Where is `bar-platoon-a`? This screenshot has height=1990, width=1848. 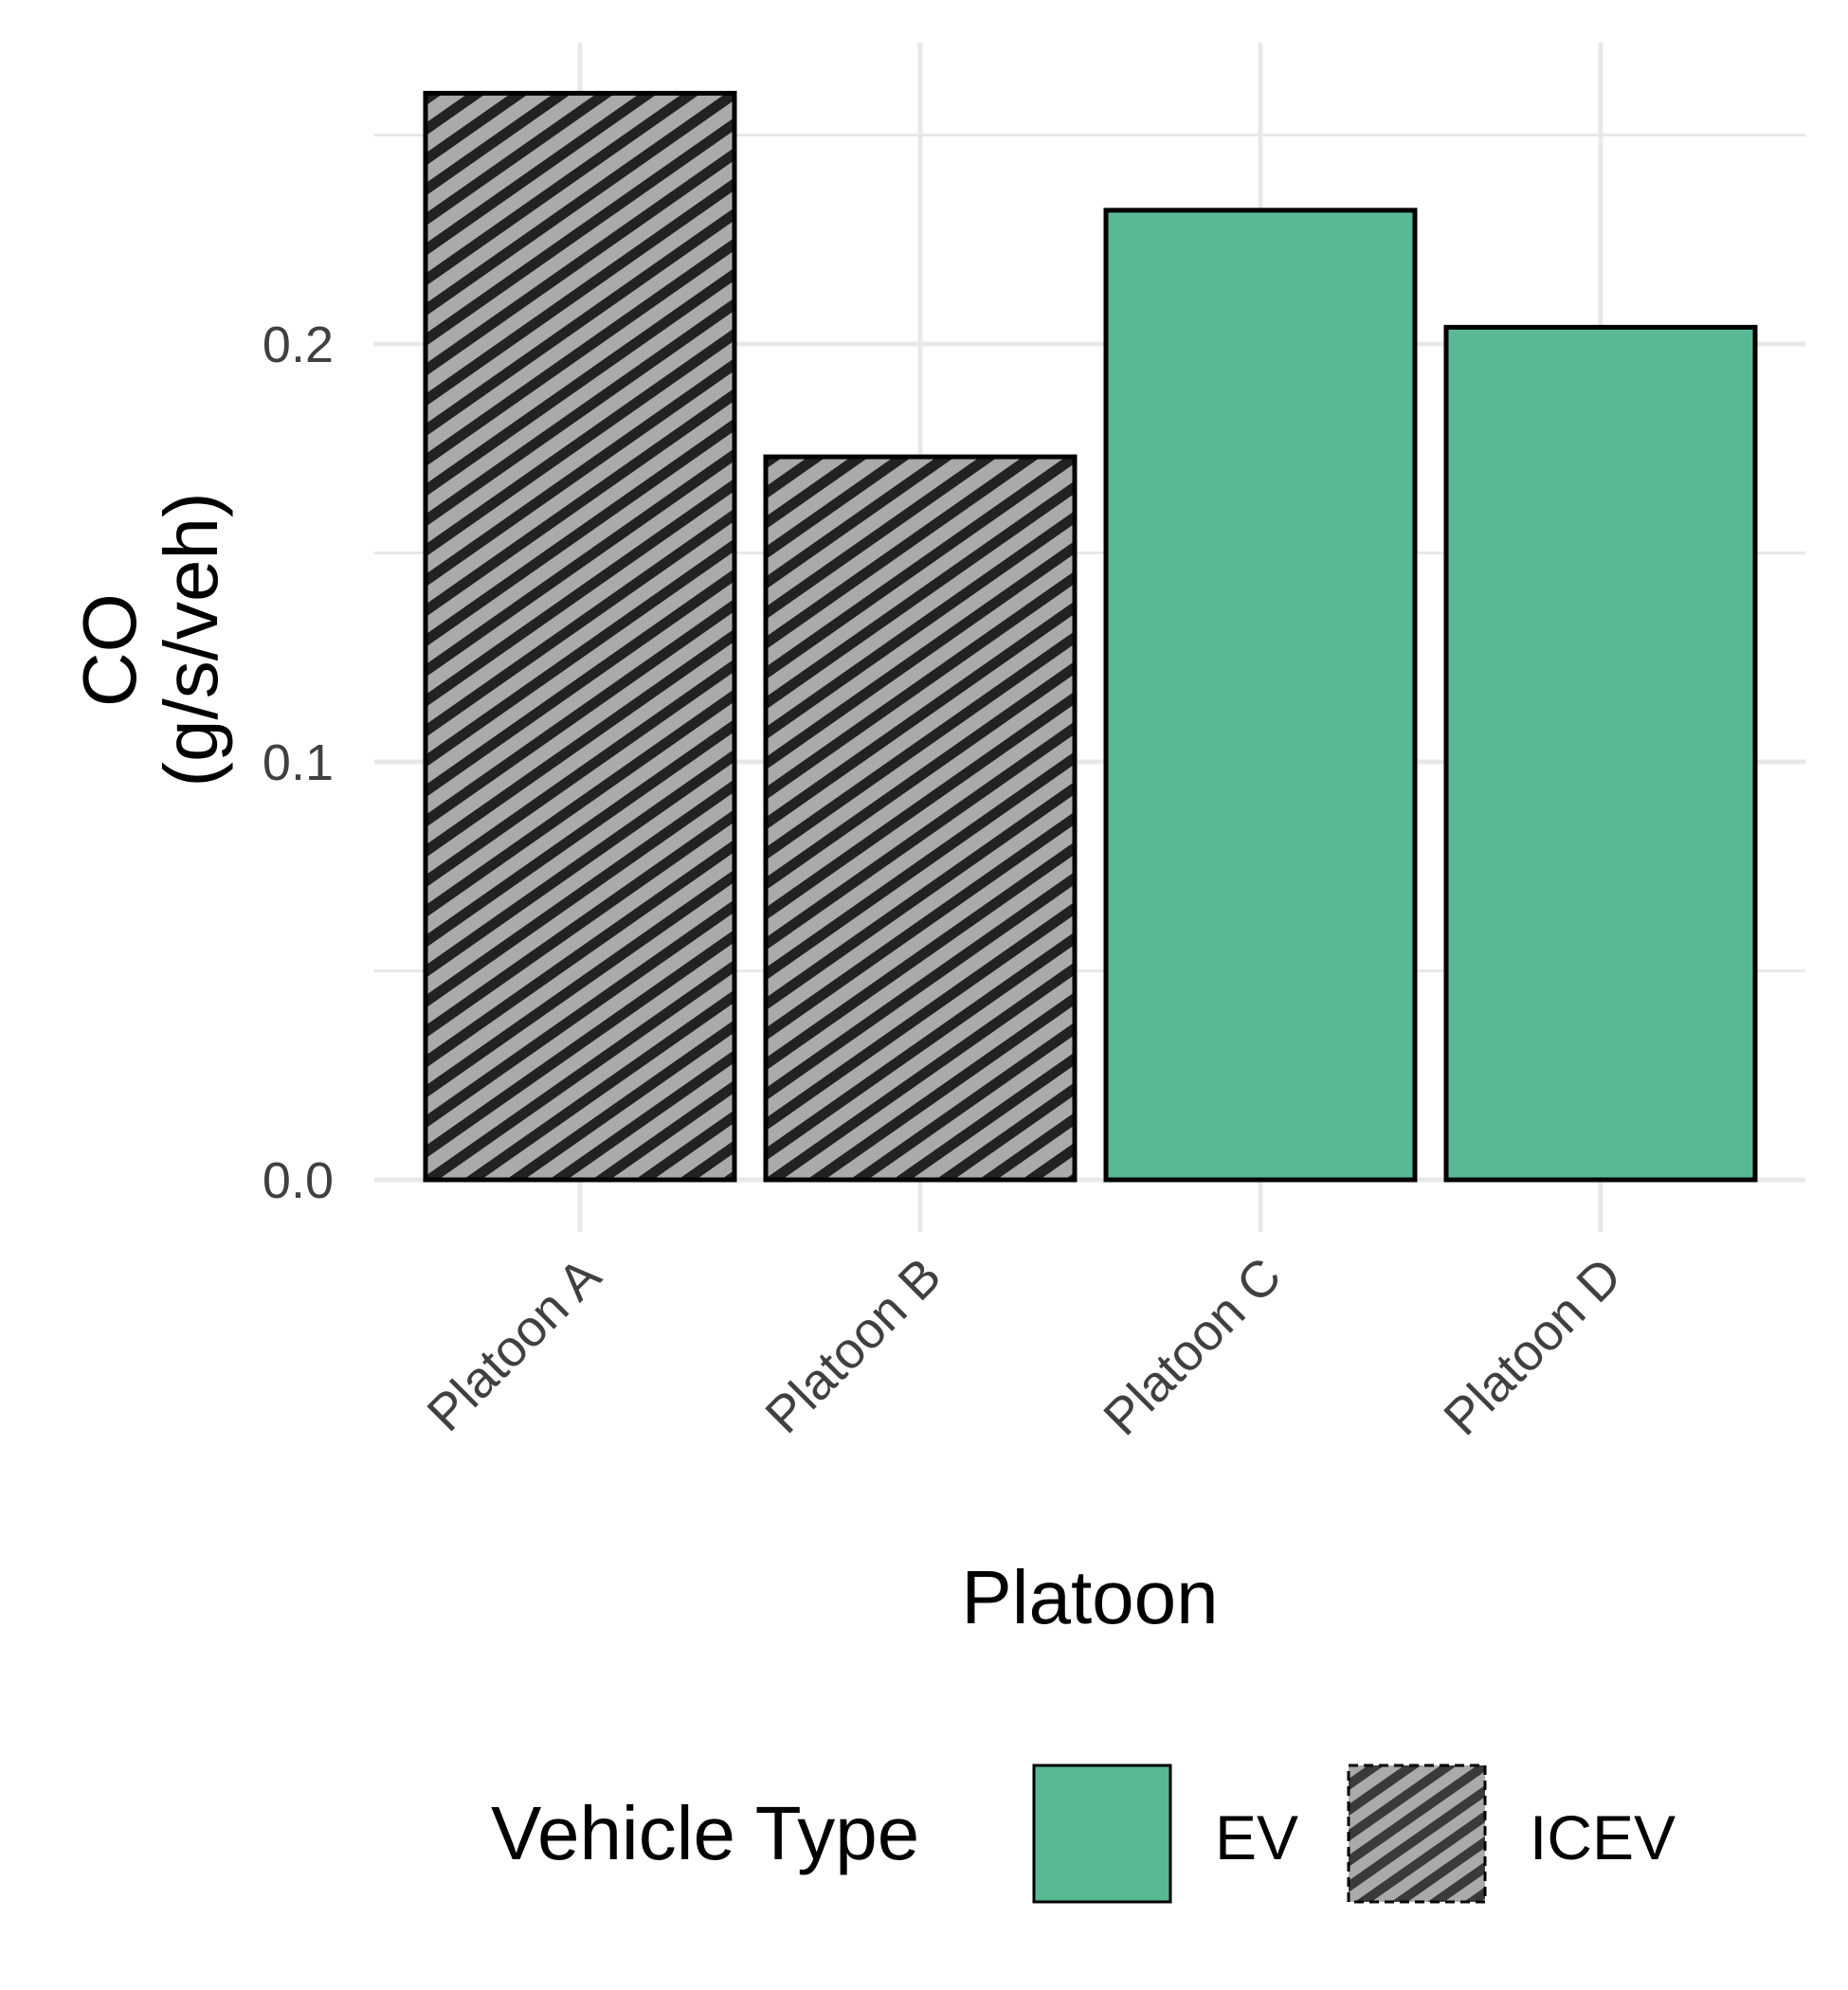
bar-platoon-a is located at coordinates (580, 636).